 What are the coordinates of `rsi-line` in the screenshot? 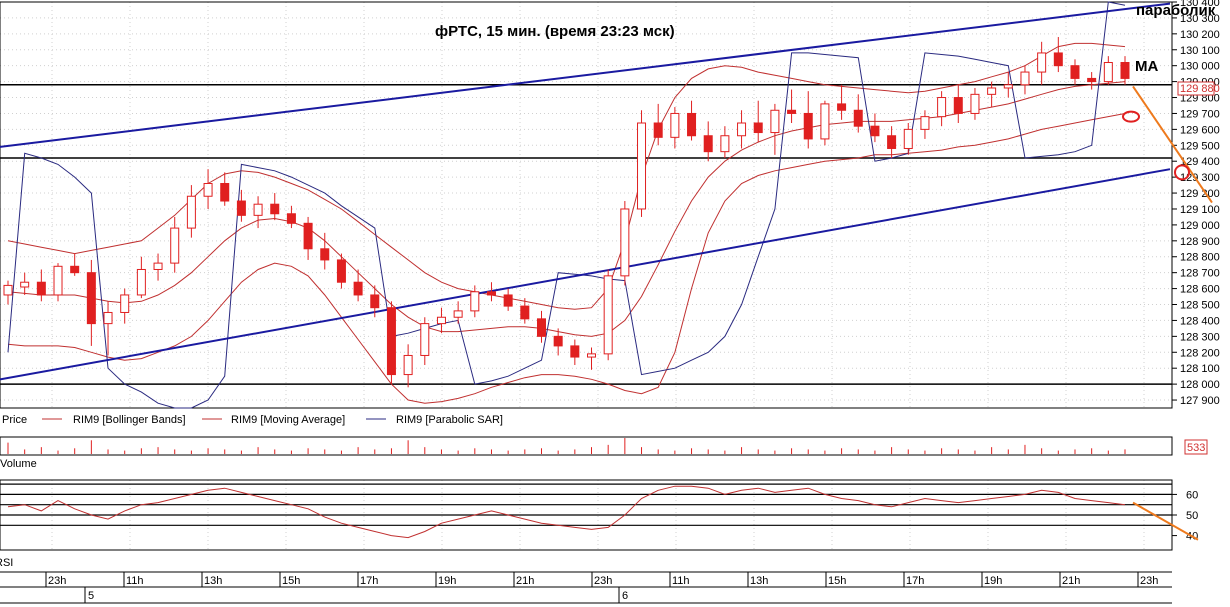 It's located at (566, 512).